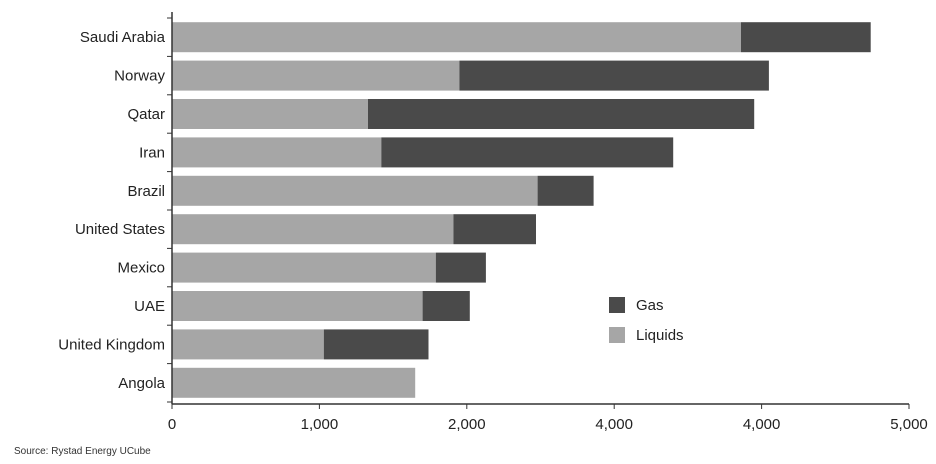  Describe the element at coordinates (355, 190) in the screenshot. I see `bar-liquids-brazil` at that location.